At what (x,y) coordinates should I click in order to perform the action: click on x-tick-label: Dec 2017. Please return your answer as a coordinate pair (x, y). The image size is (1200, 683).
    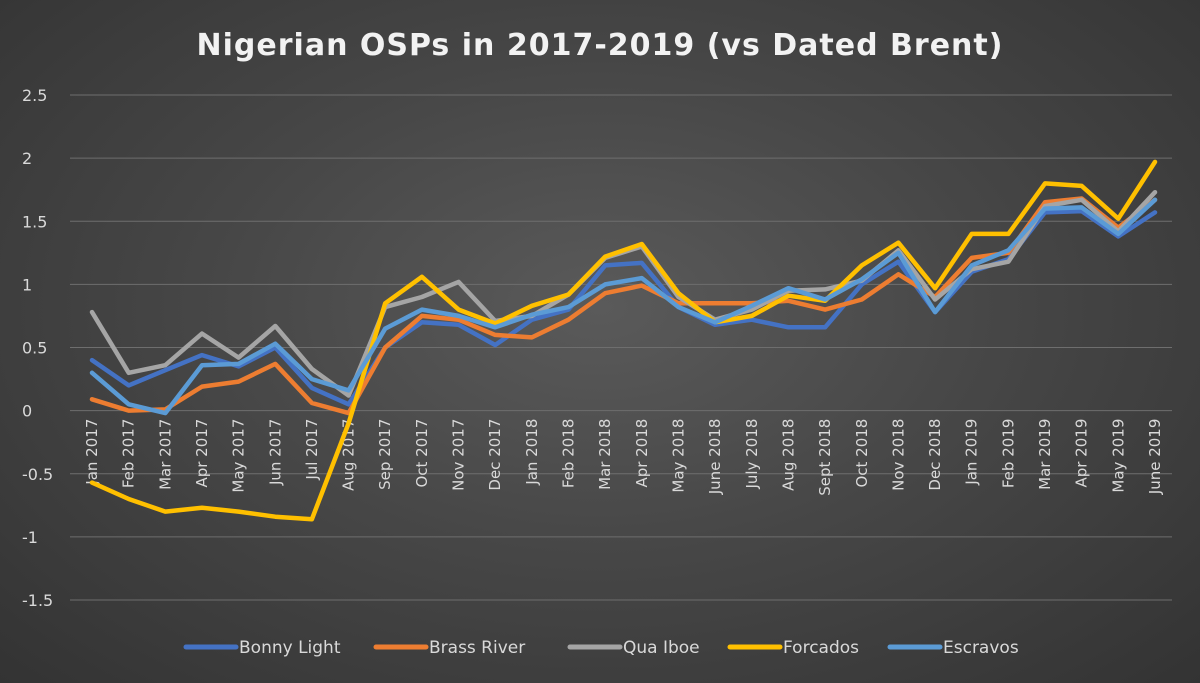
    Looking at the image, I should click on (495, 455).